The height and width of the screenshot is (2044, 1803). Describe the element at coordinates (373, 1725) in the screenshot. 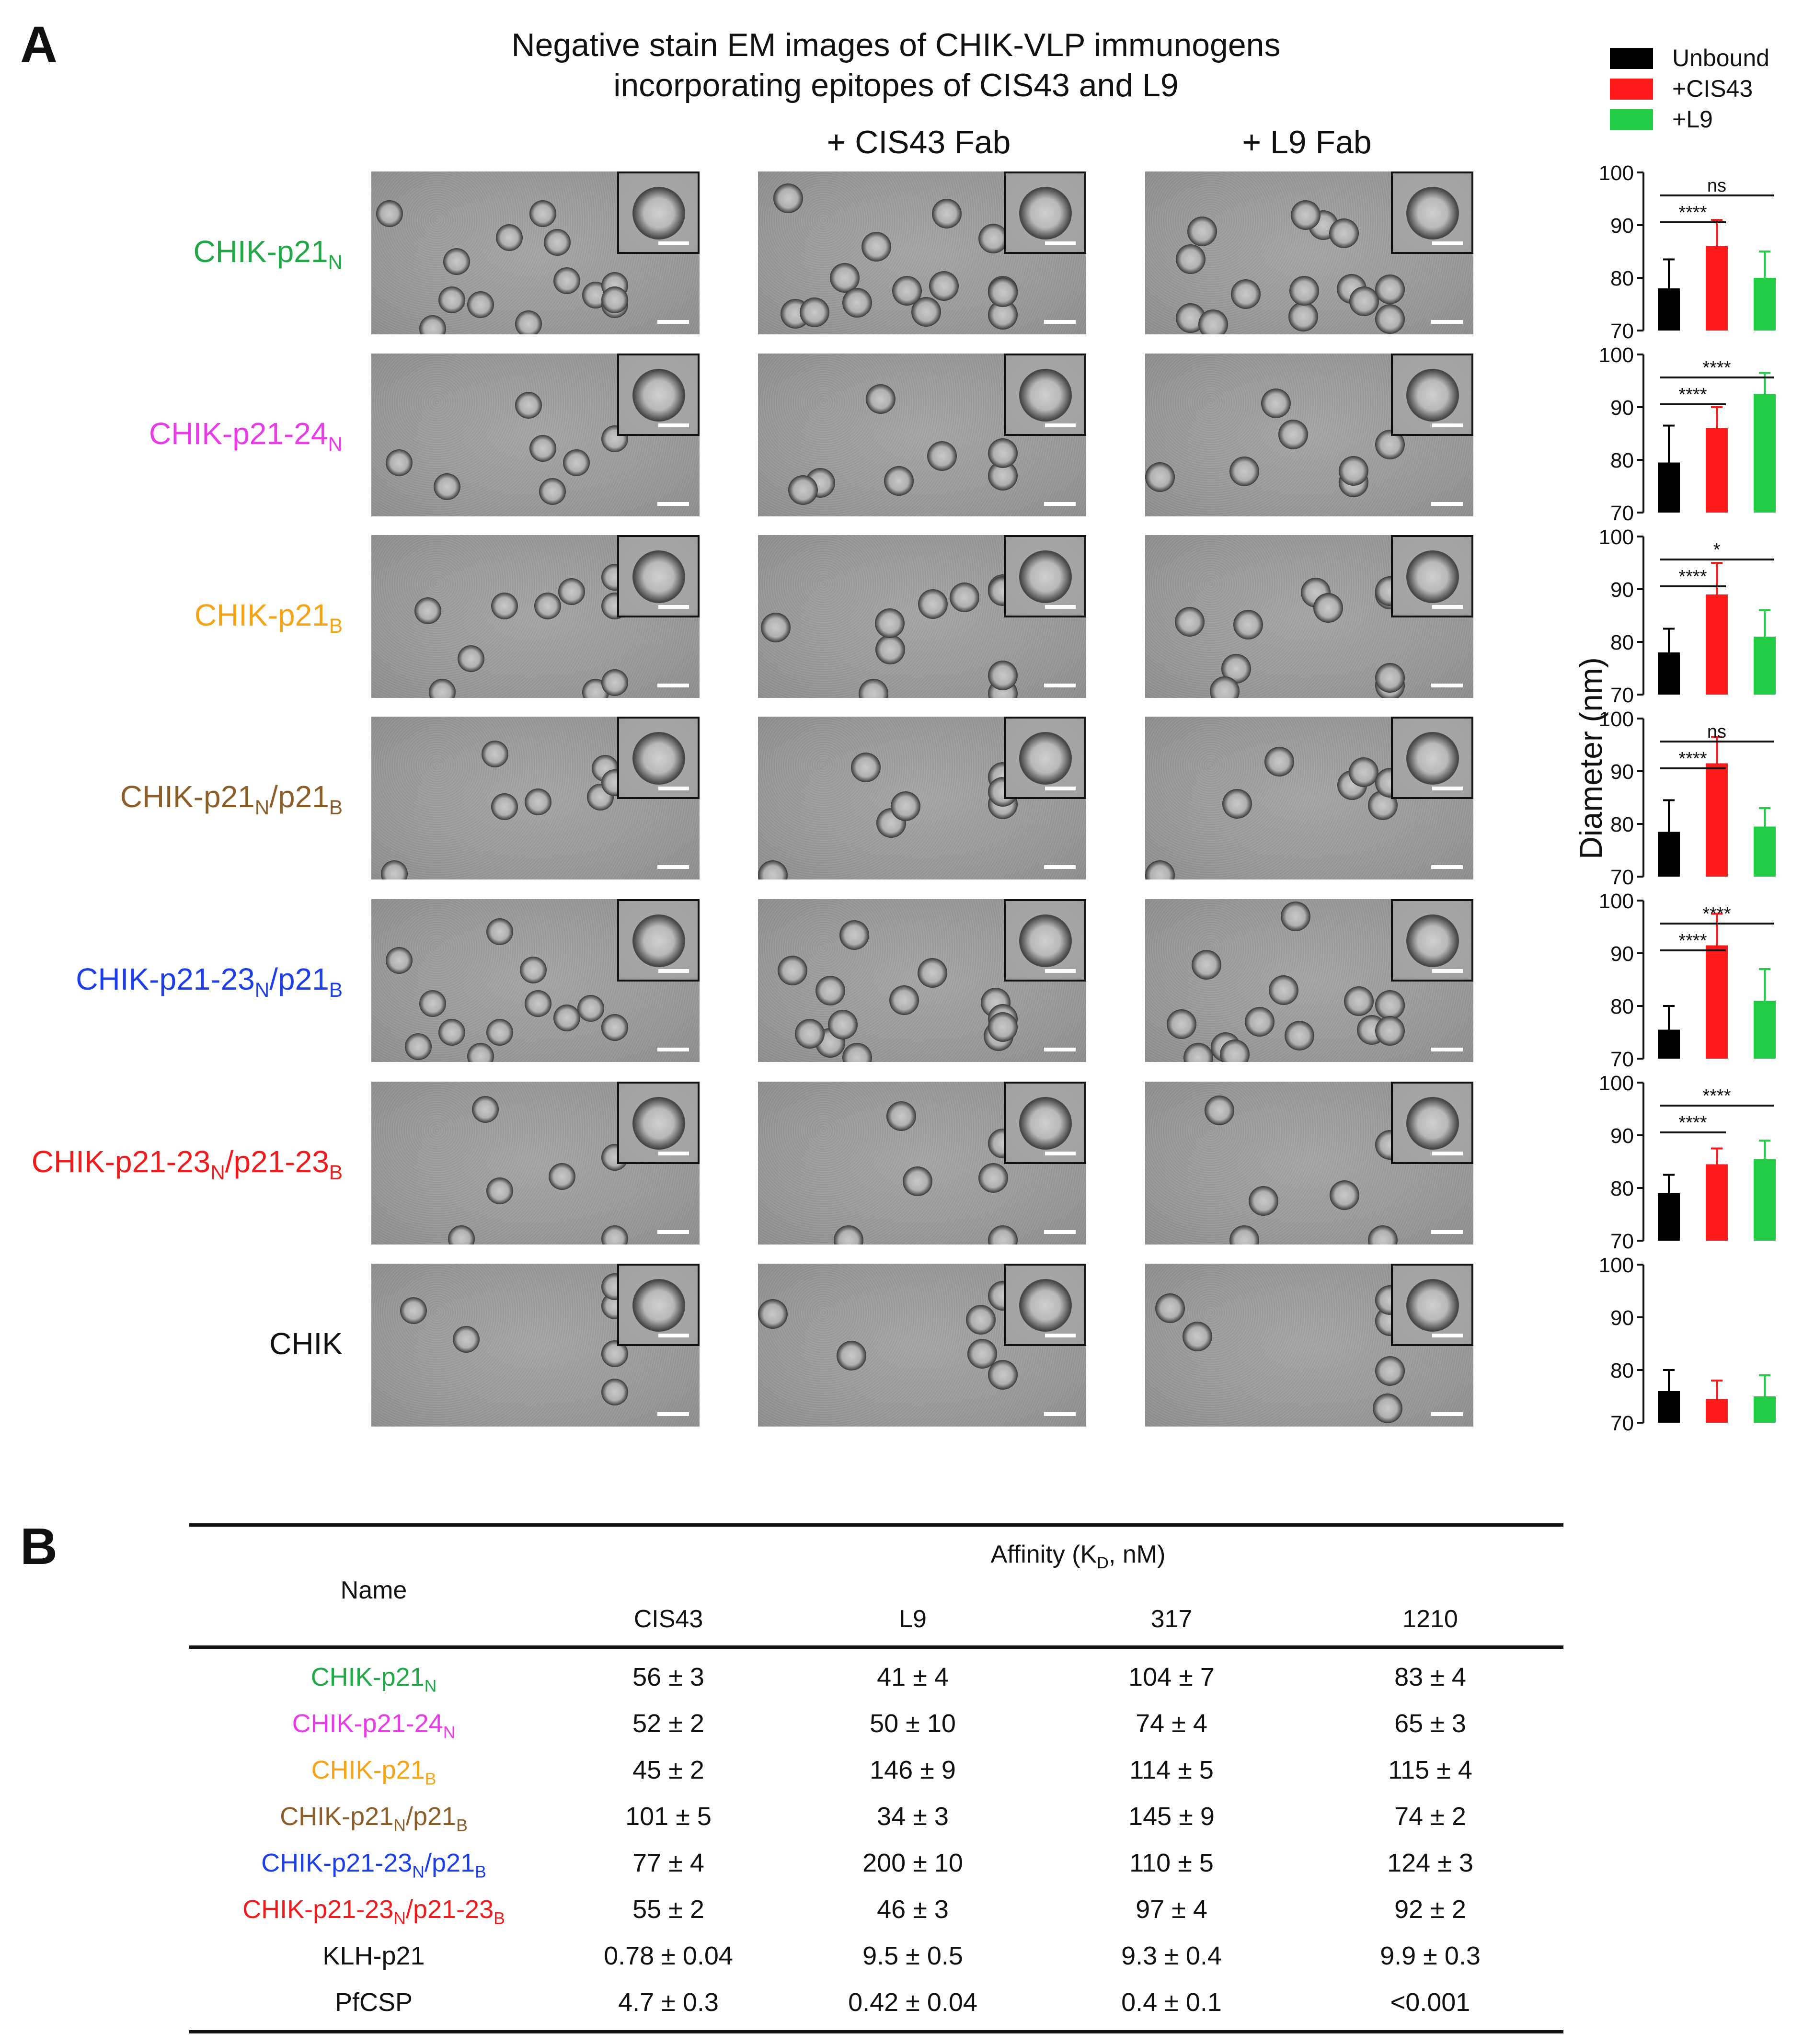

I see `table-row-name-1: CHIK-p21-24N` at that location.